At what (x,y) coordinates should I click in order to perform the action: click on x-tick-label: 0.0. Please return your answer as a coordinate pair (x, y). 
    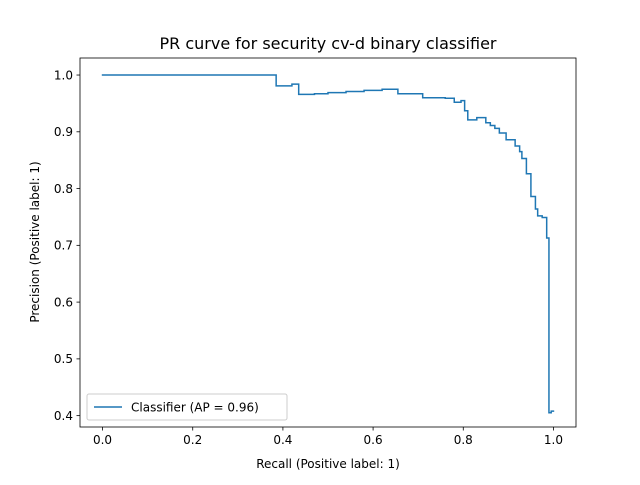
    Looking at the image, I should click on (102, 440).